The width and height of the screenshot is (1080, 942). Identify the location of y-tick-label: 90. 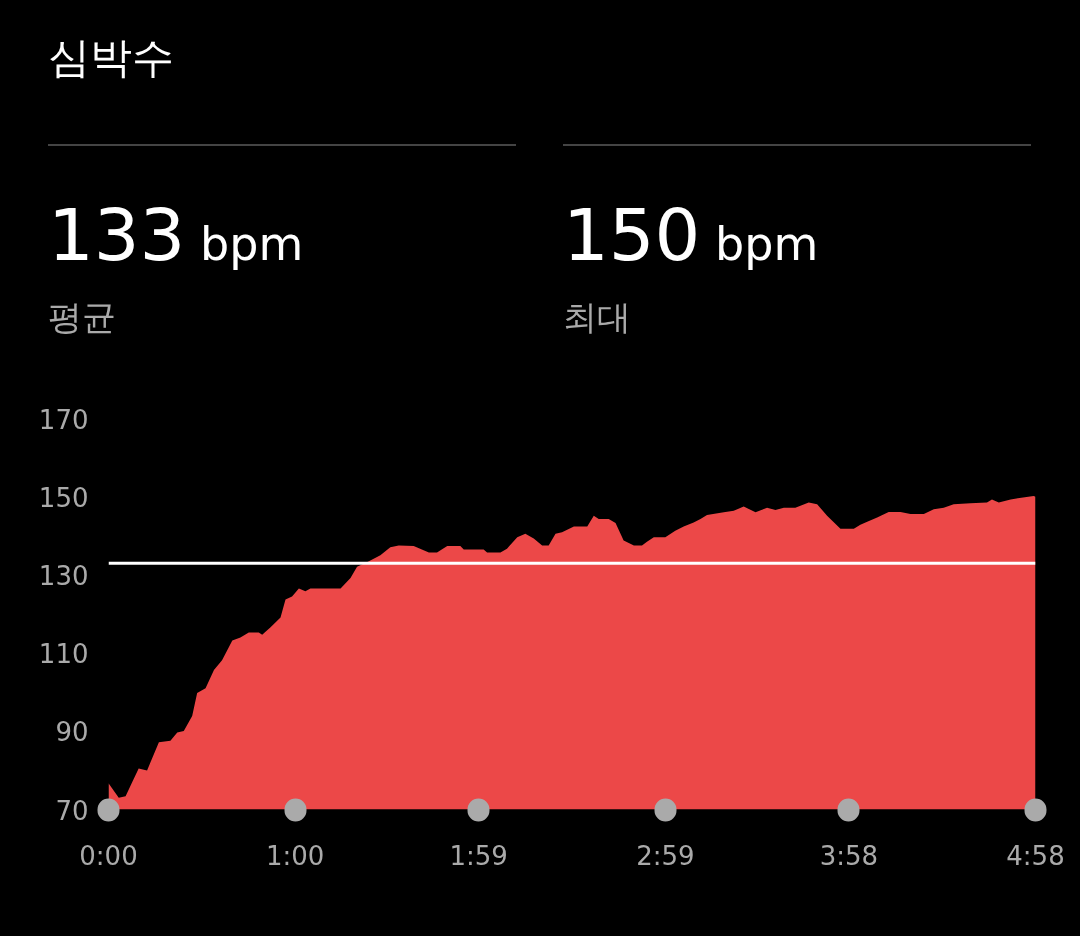
(72, 732).